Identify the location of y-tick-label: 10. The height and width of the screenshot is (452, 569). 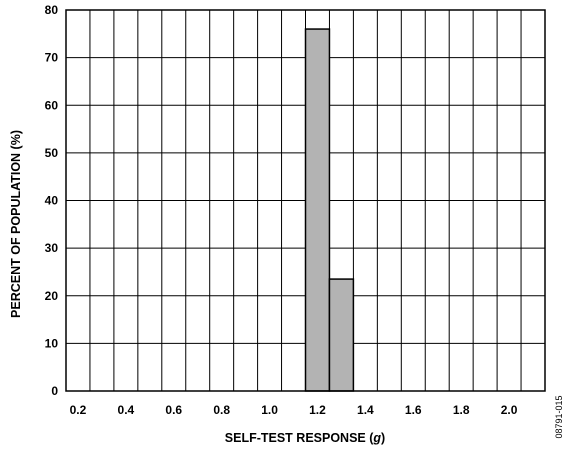
(52, 343).